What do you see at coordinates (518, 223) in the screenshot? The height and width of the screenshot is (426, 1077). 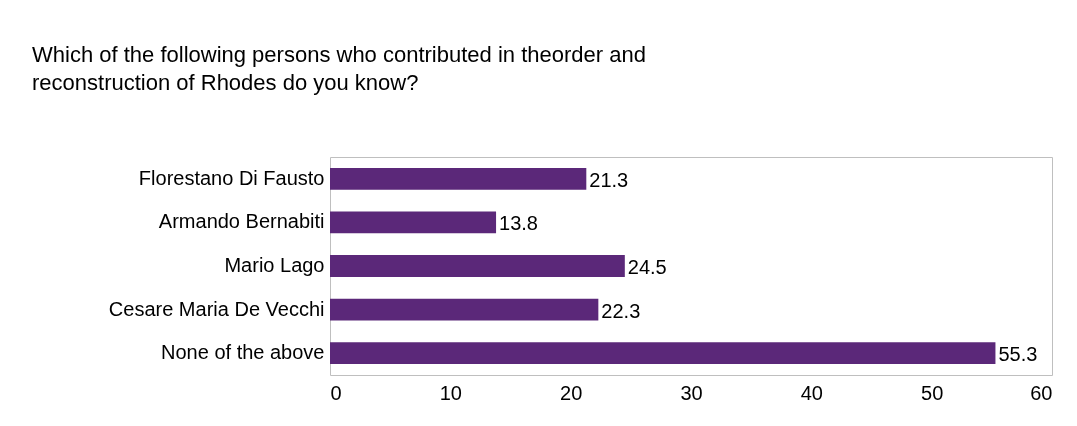 I see `data-label: 13.8` at bounding box center [518, 223].